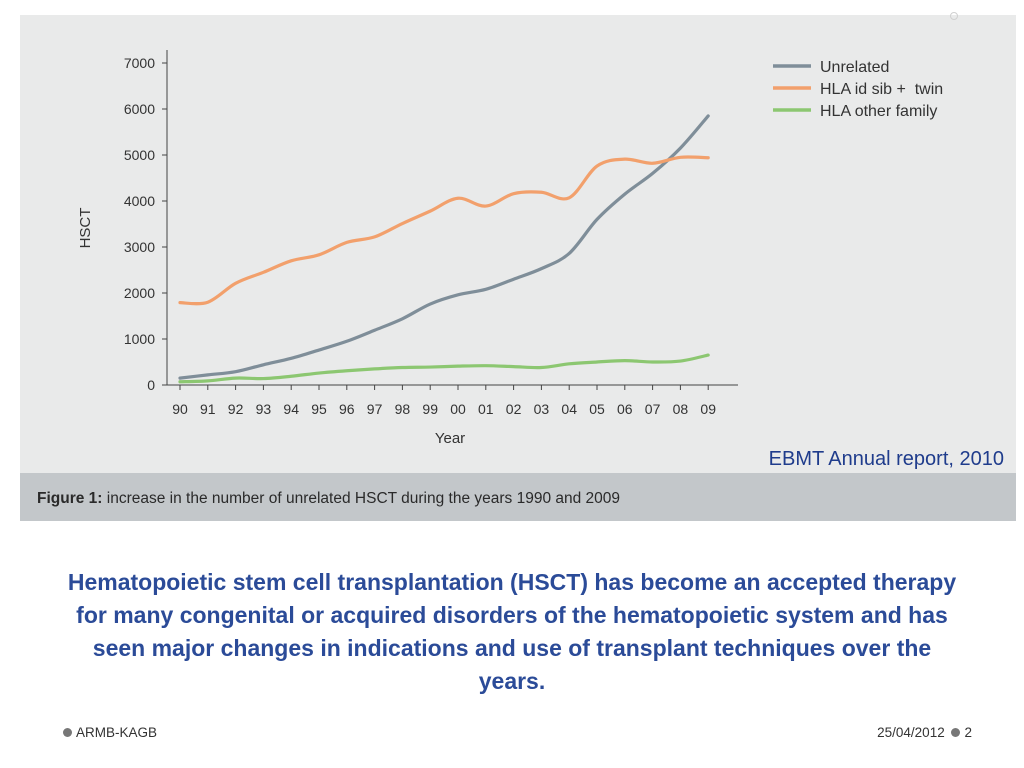 This screenshot has width=1024, height=768. I want to click on x-tick-label: 00, so click(458, 409).